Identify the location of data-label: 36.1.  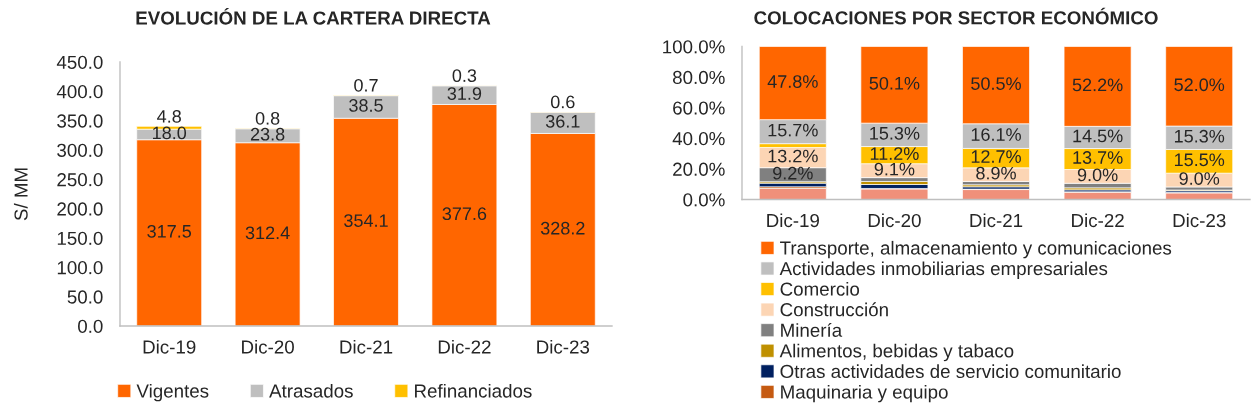
(562, 121).